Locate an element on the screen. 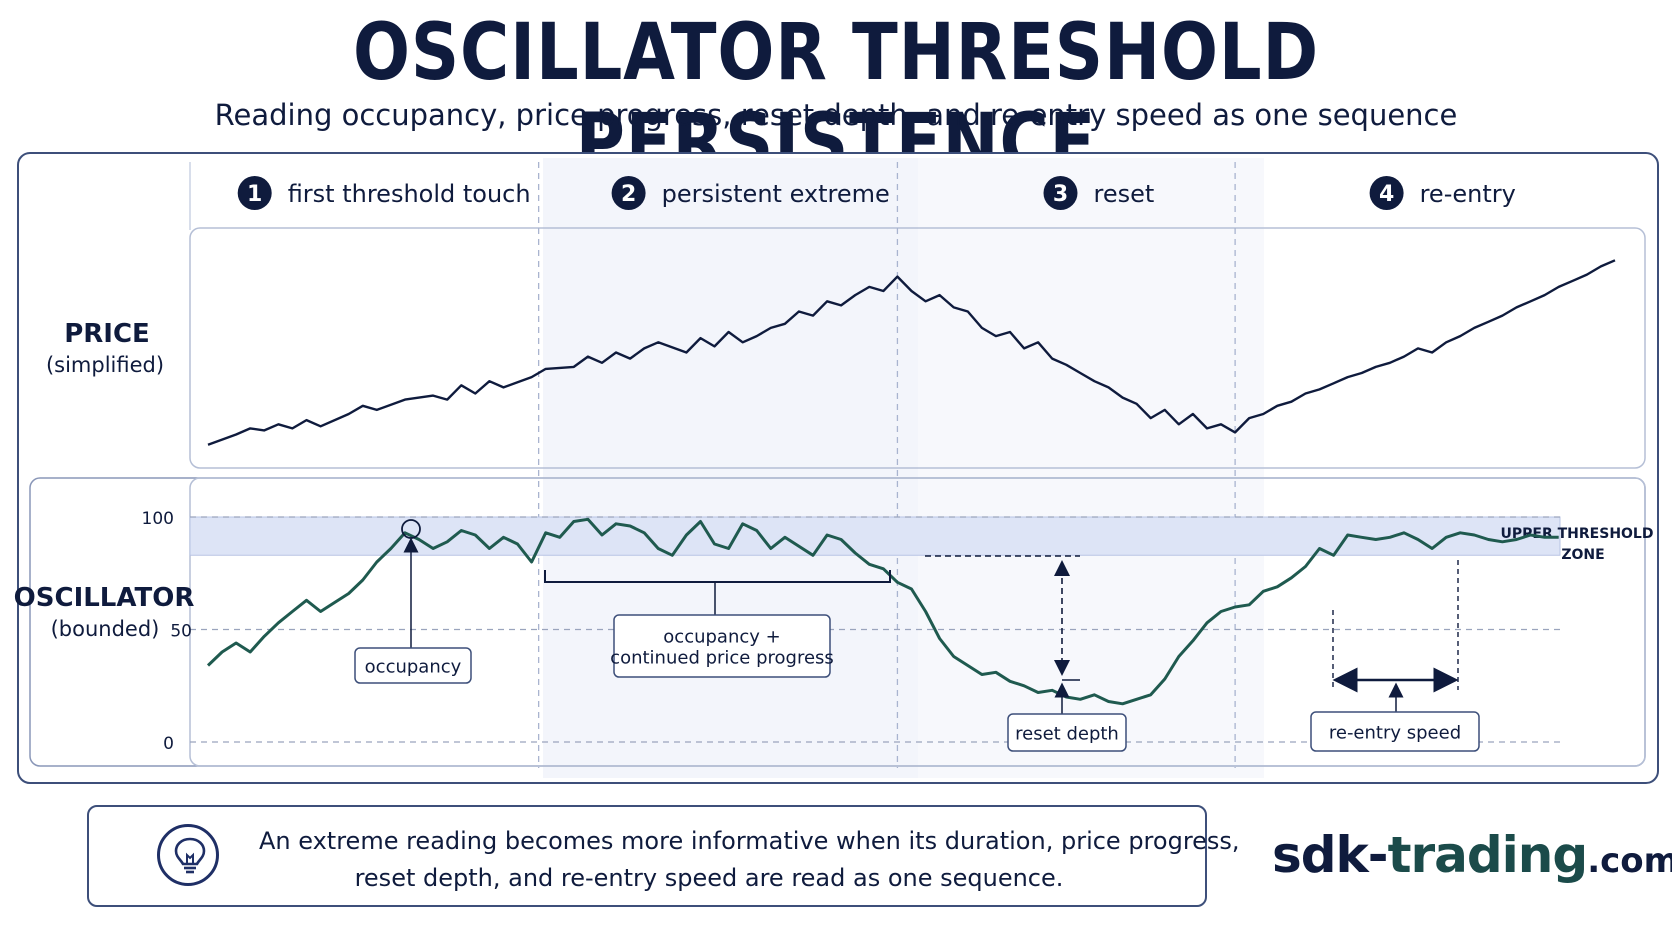 The height and width of the screenshot is (941, 1672). reset-depth-annotation-text-1: reset depth is located at coordinates (1067, 734).